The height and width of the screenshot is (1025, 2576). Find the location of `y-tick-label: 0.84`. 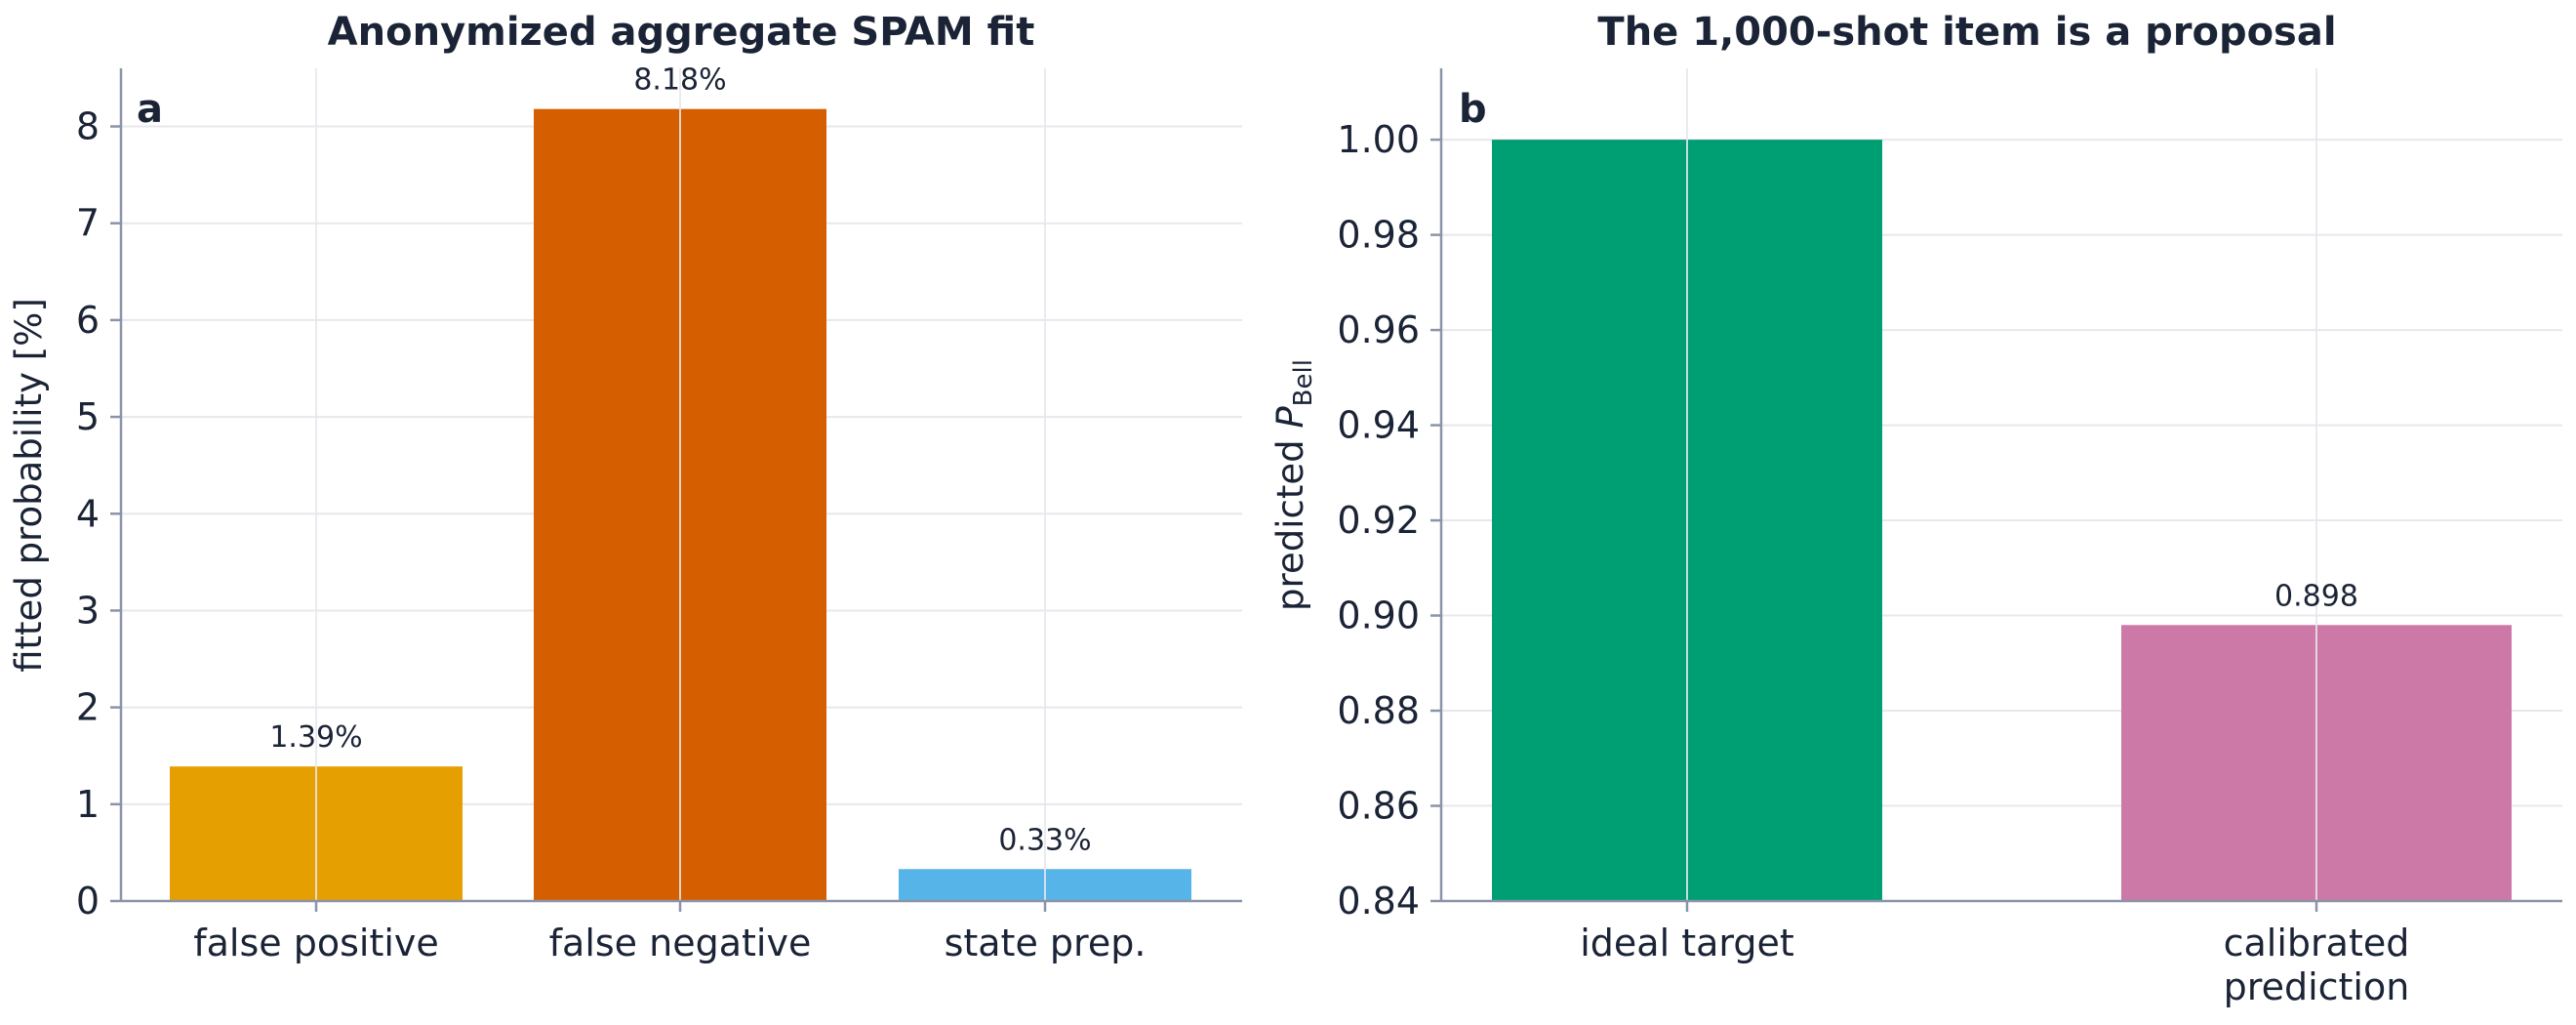

y-tick-label: 0.84 is located at coordinates (1378, 901).